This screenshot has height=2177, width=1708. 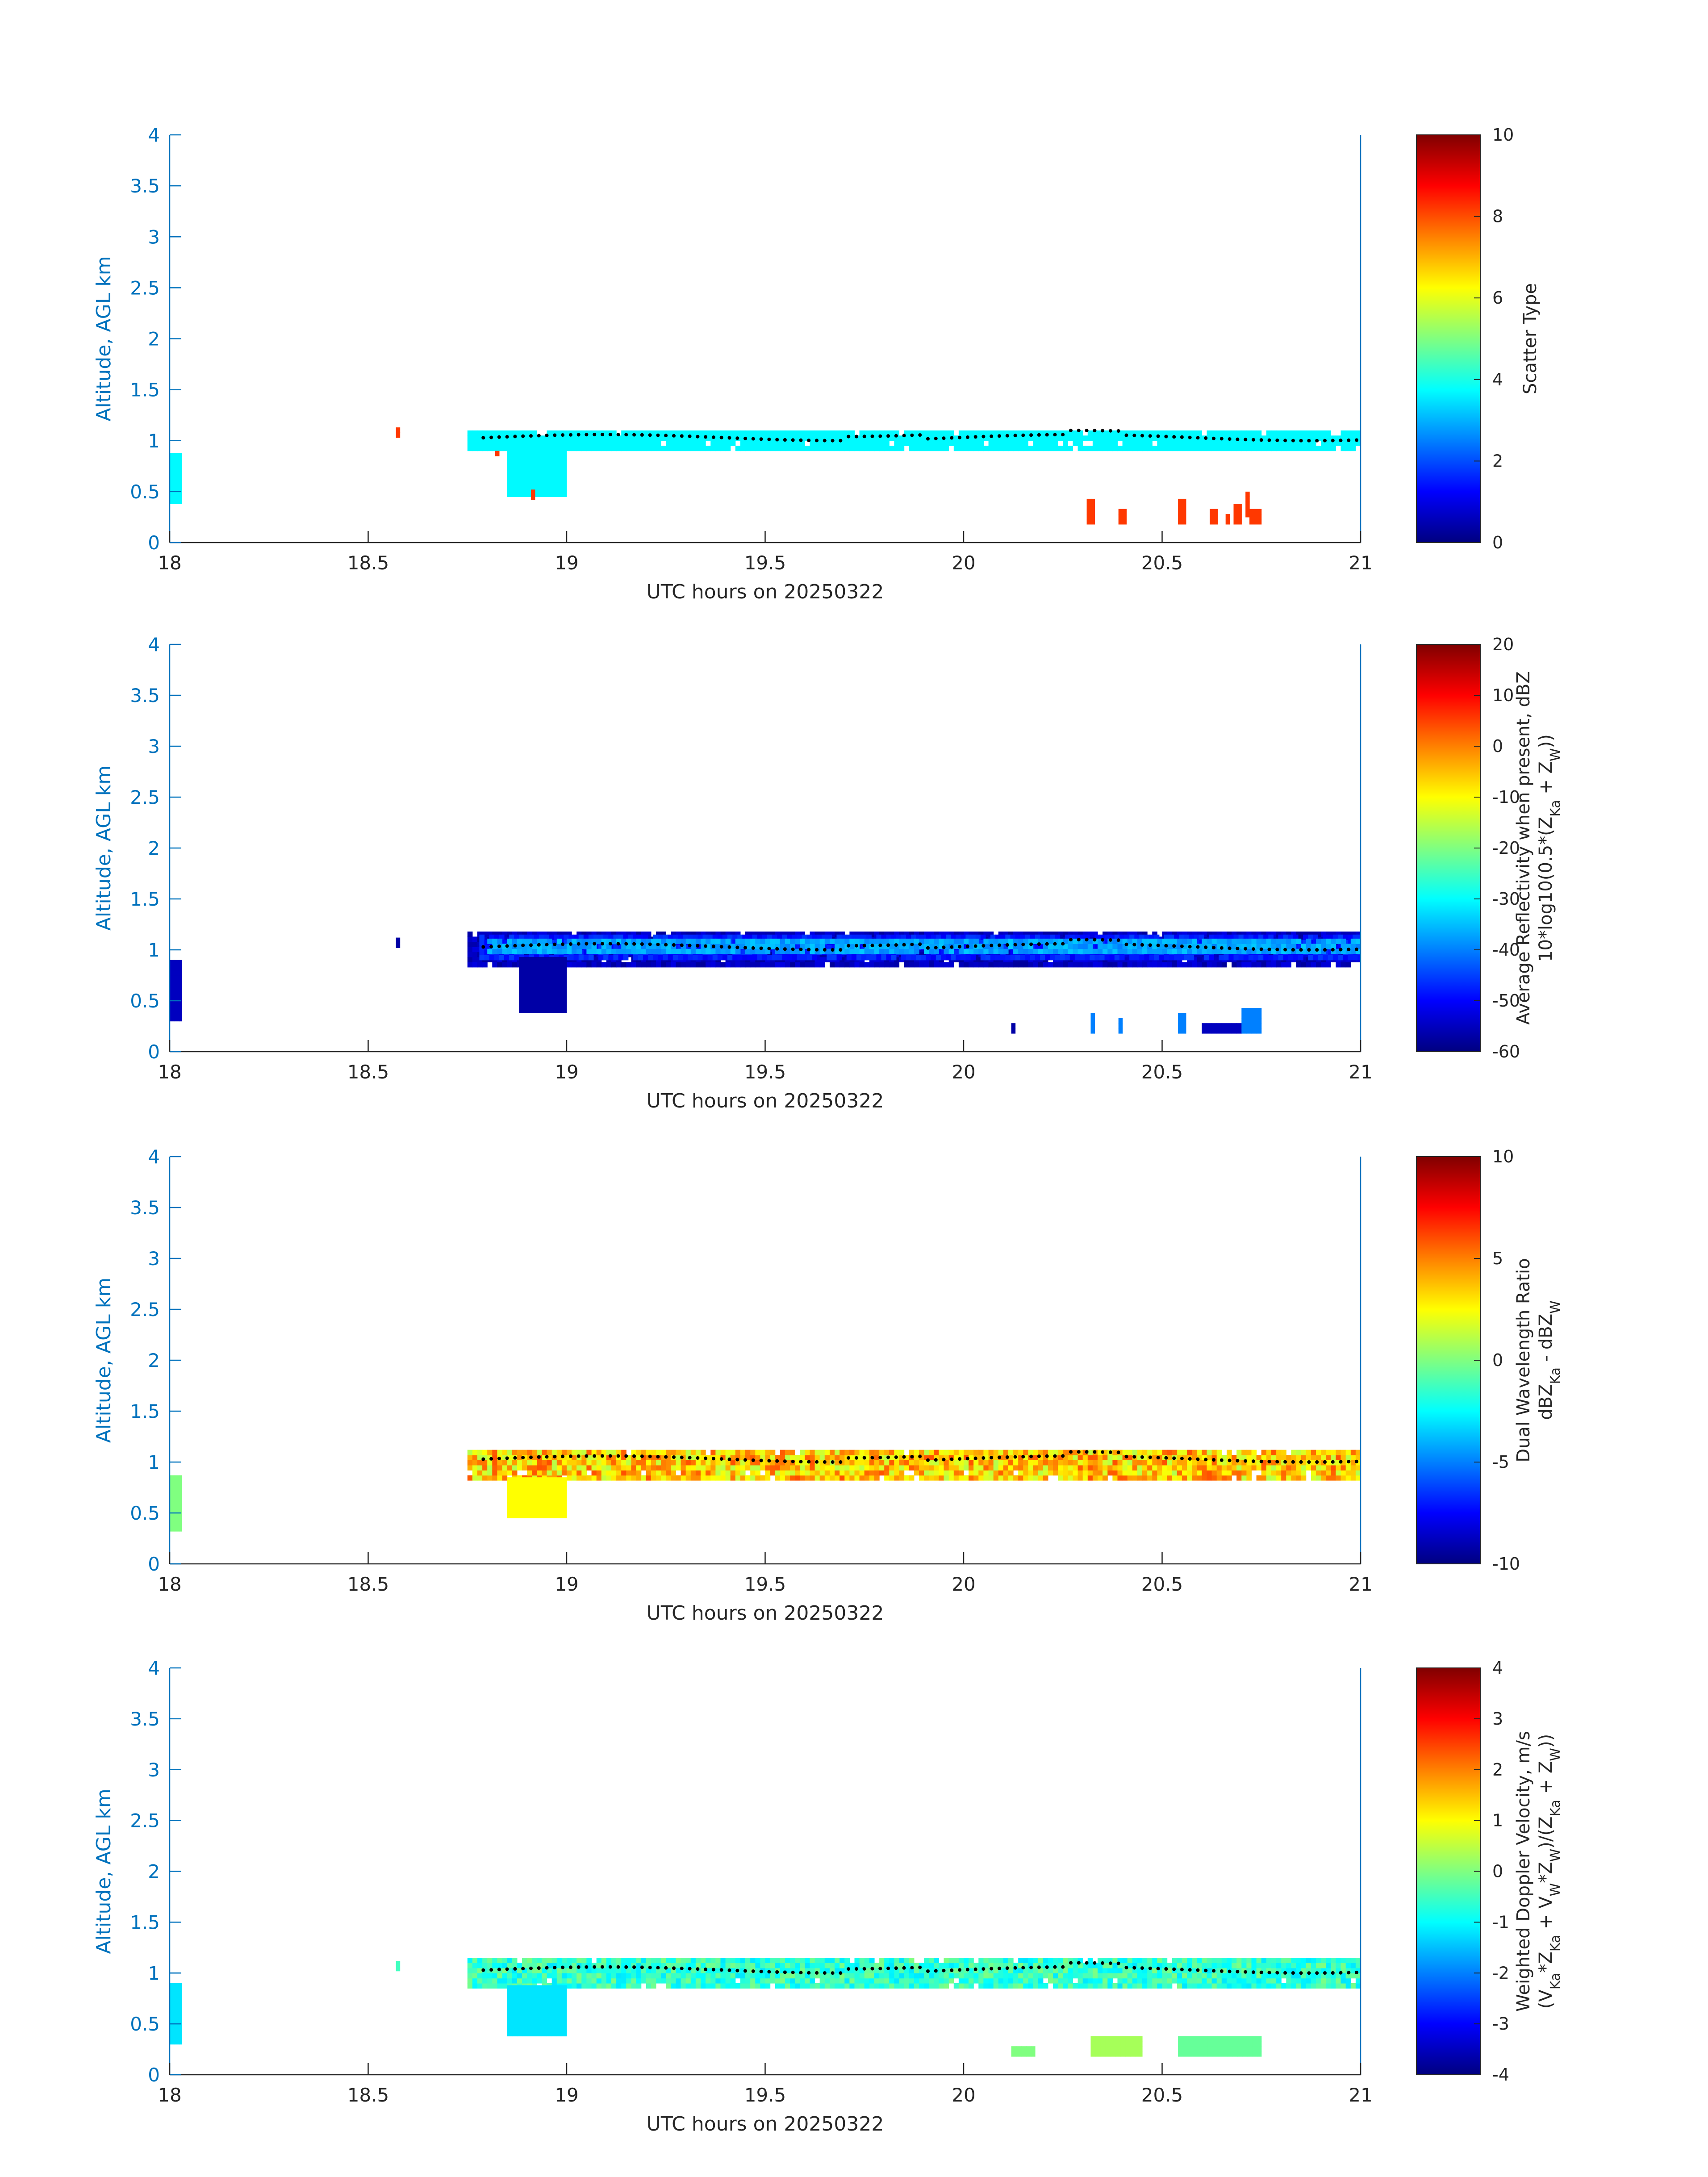 I want to click on y-tick-label: 3.5, so click(x=145, y=695).